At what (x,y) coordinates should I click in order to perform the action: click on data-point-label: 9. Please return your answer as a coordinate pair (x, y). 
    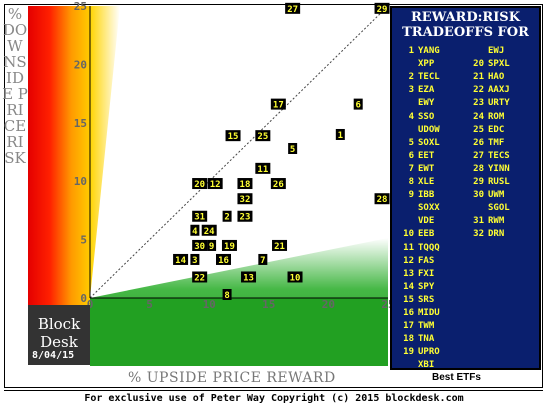
    Looking at the image, I should click on (211, 247).